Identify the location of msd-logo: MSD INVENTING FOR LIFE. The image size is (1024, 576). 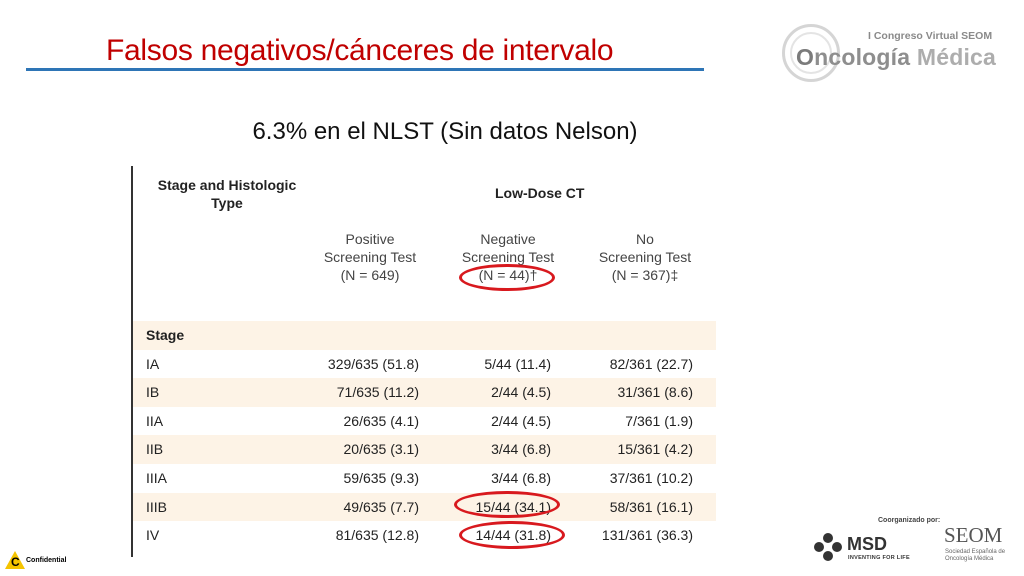
(873, 547).